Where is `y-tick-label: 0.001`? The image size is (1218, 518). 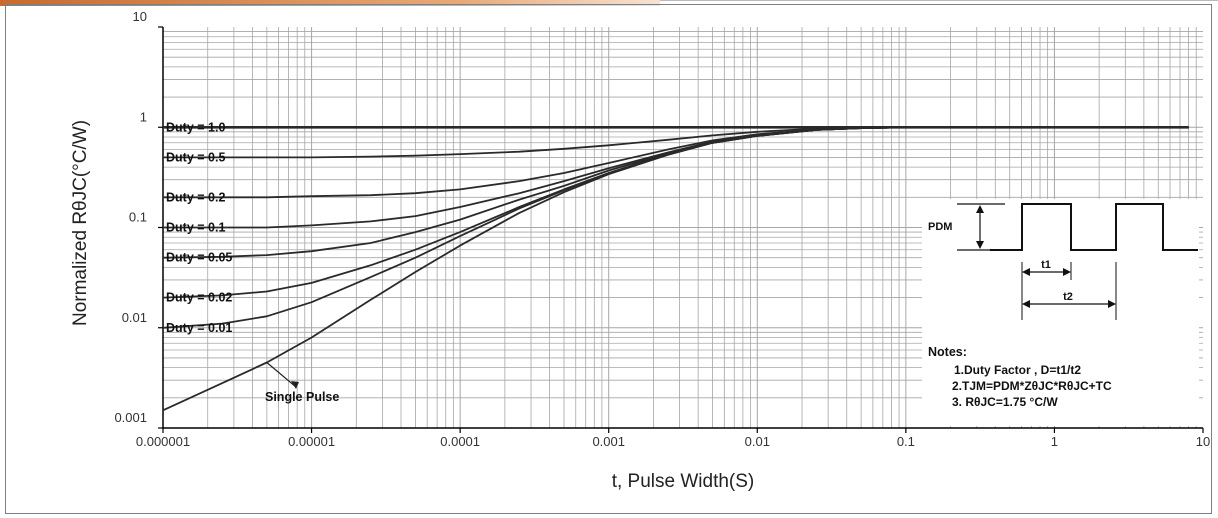
y-tick-label: 0.001 is located at coordinates (130, 417).